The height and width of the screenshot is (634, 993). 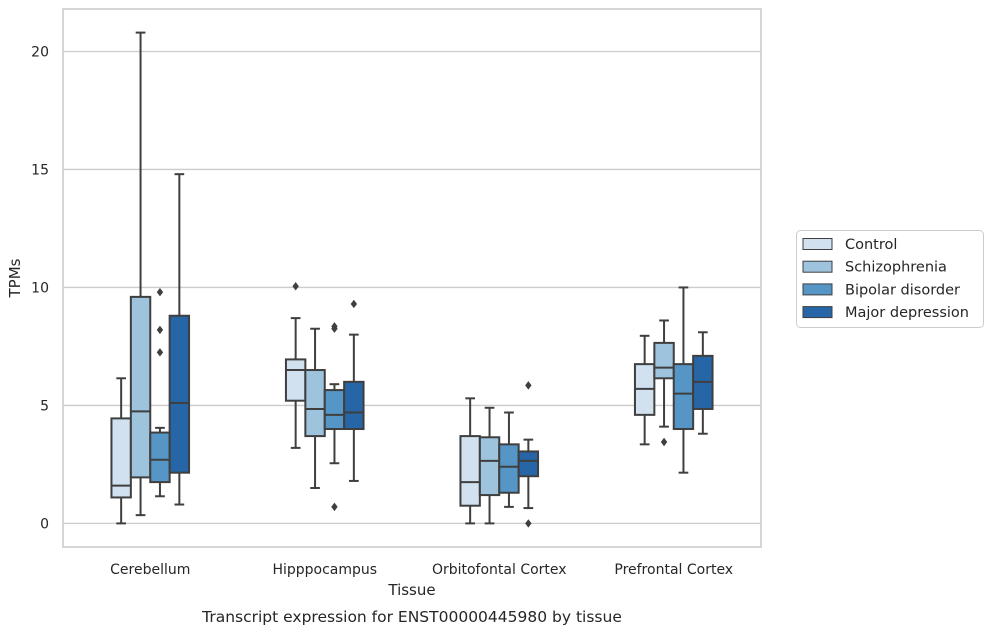 I want to click on legend-label: Schizophrenia, so click(x=896, y=268).